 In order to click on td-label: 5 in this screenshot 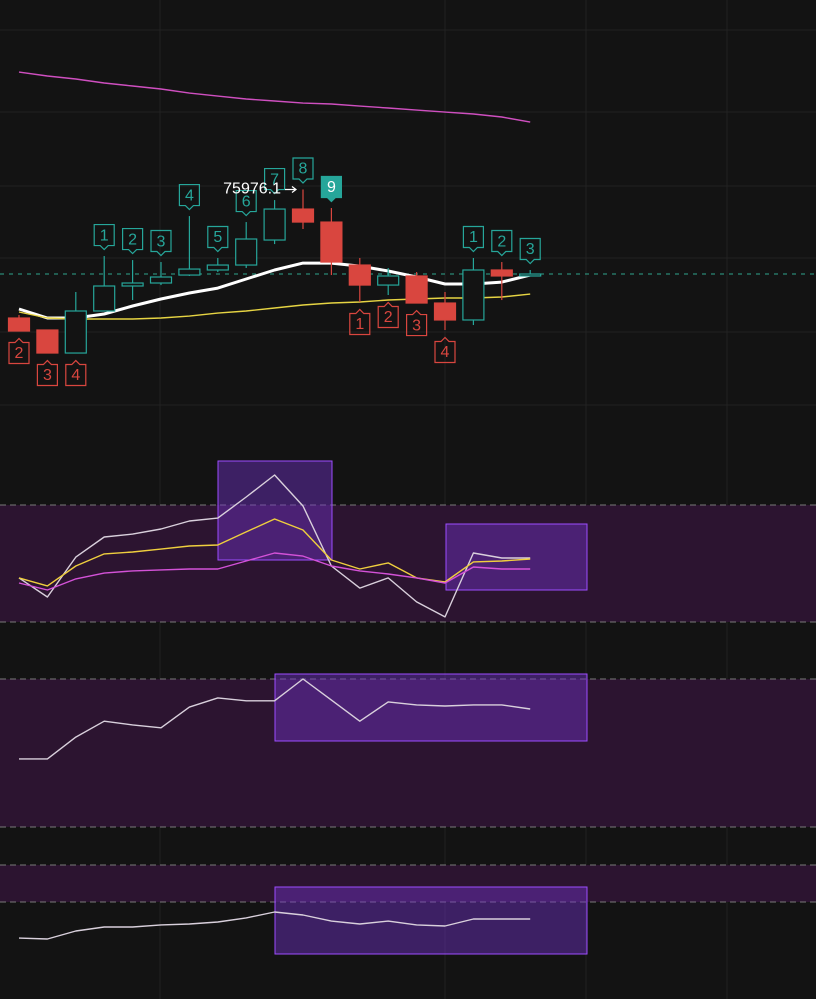, I will do `click(217, 237)`.